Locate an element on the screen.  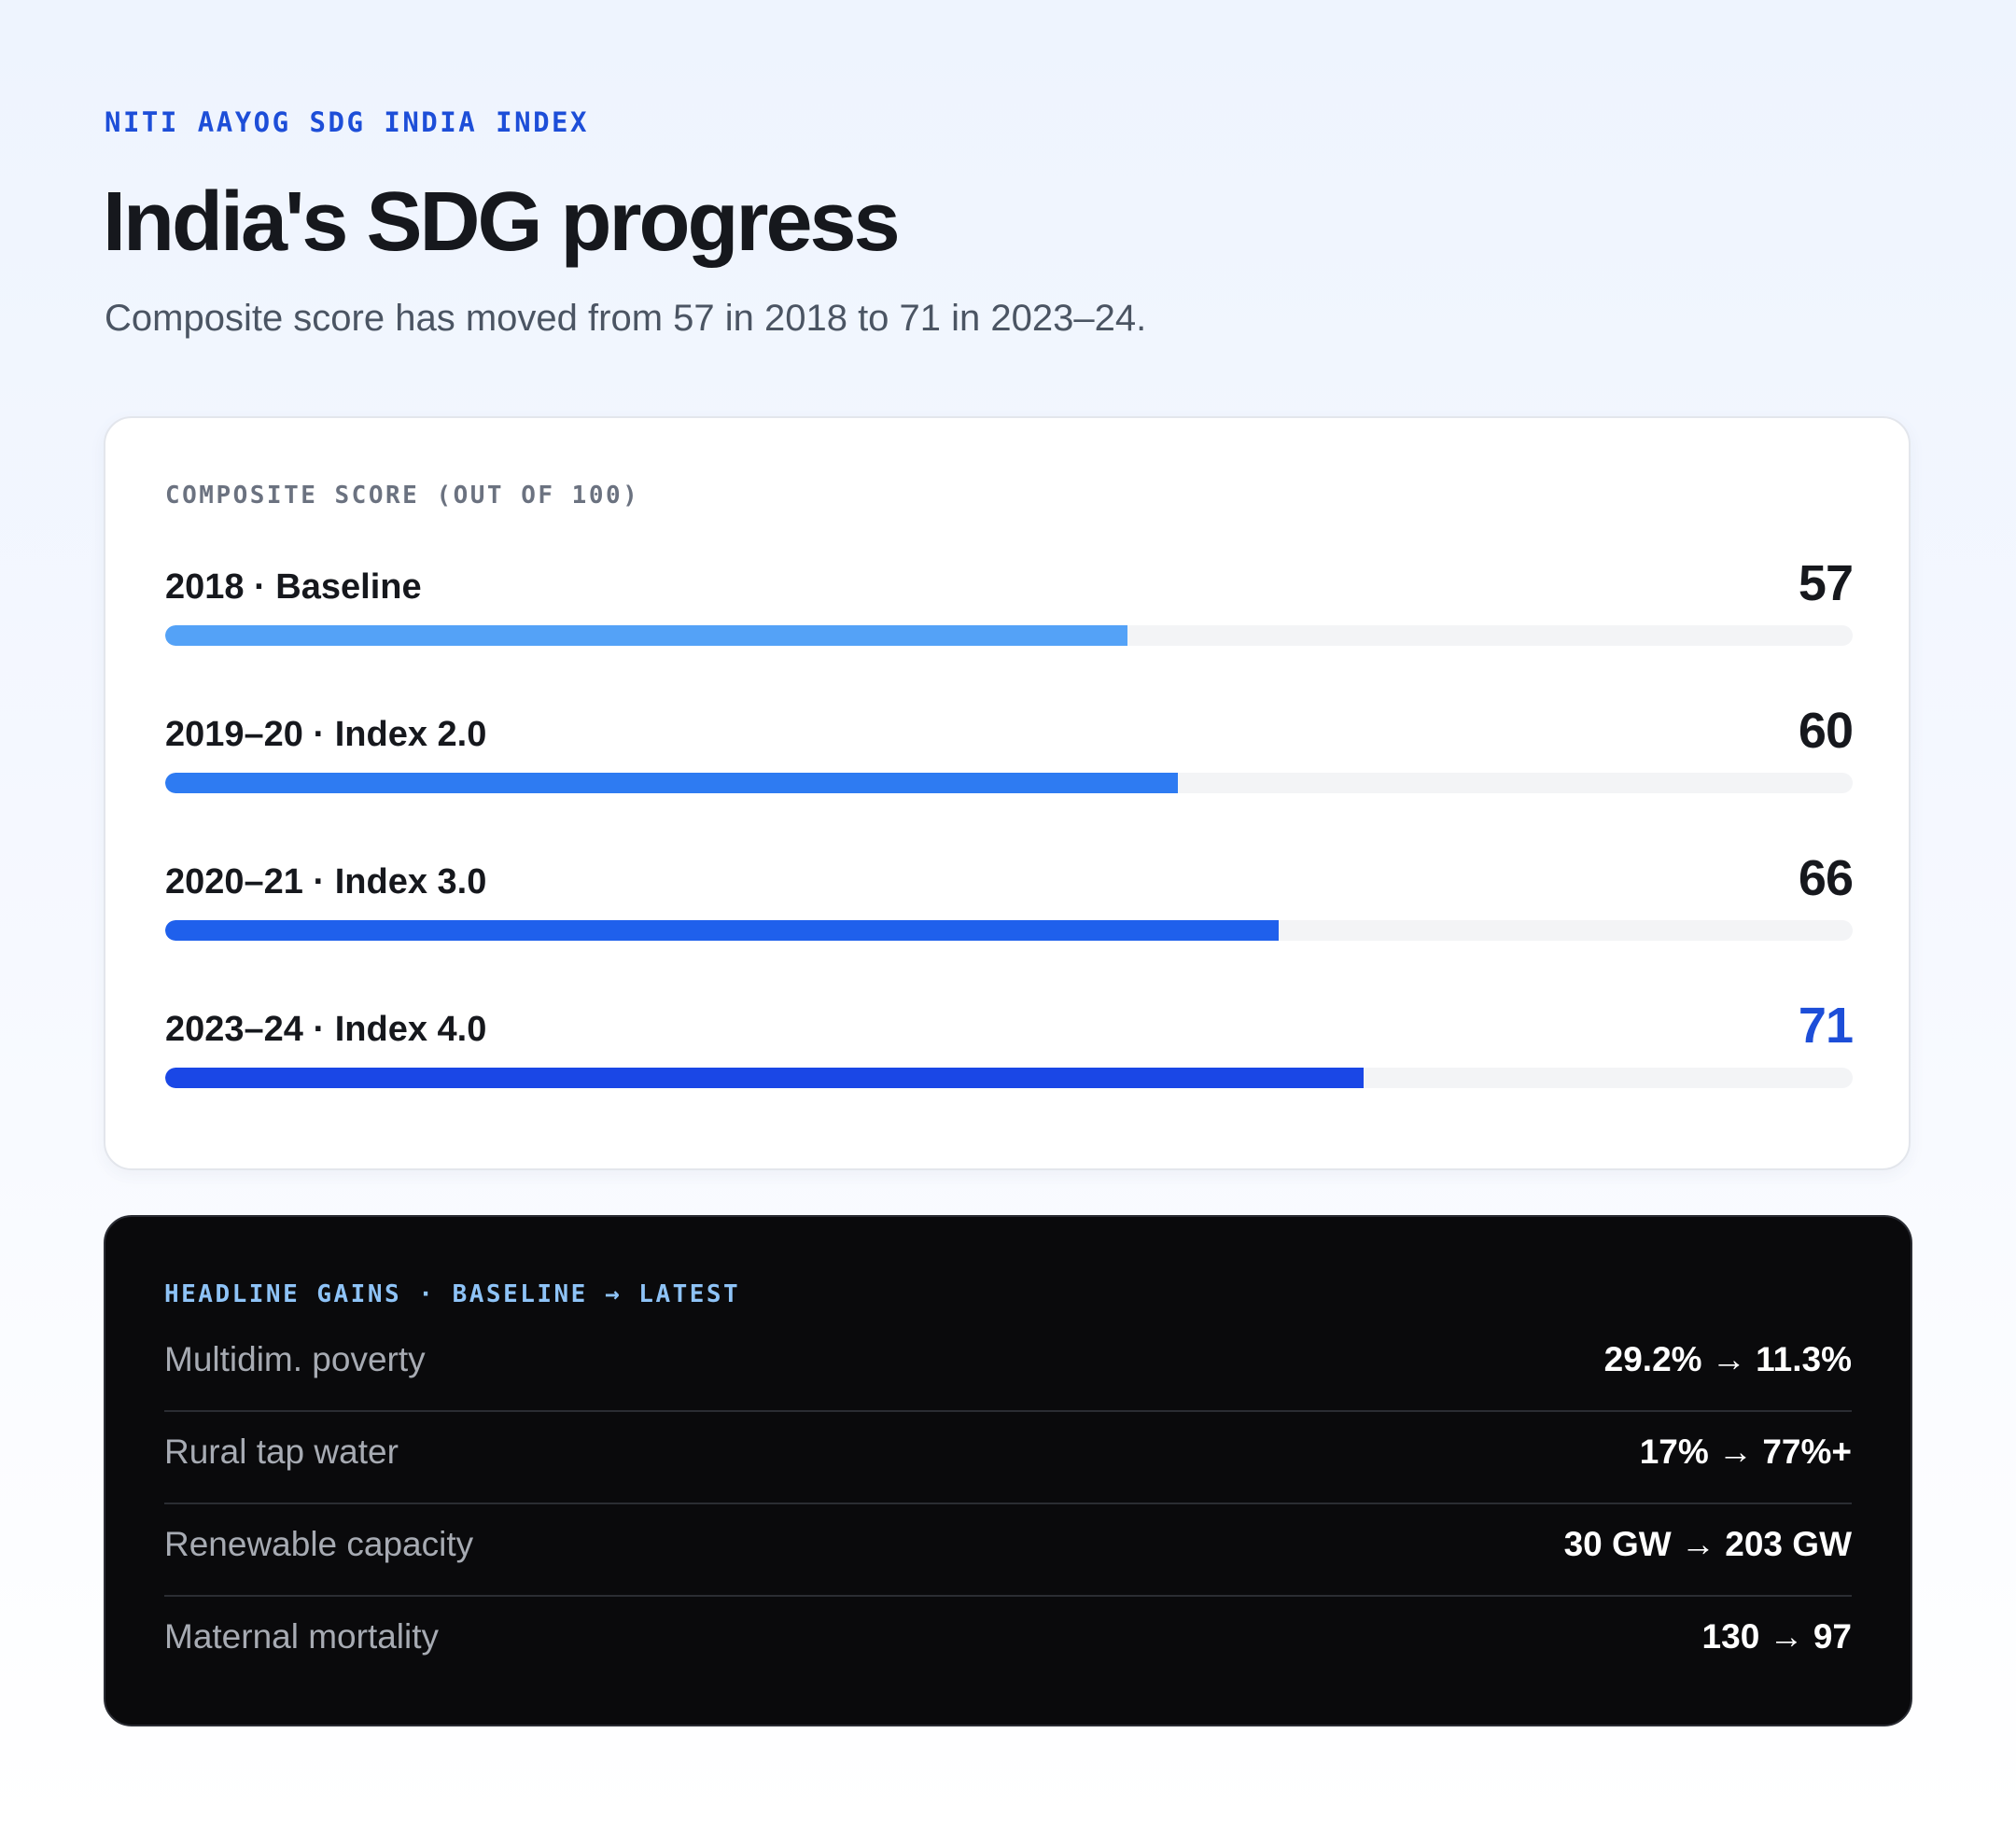
score-row: 2019–20 · Index 2.0 60 is located at coordinates (1009, 778).